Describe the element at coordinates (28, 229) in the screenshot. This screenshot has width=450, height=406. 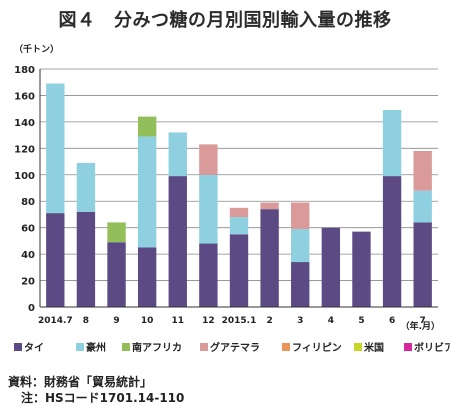
I see `y-tick-label: 60` at that location.